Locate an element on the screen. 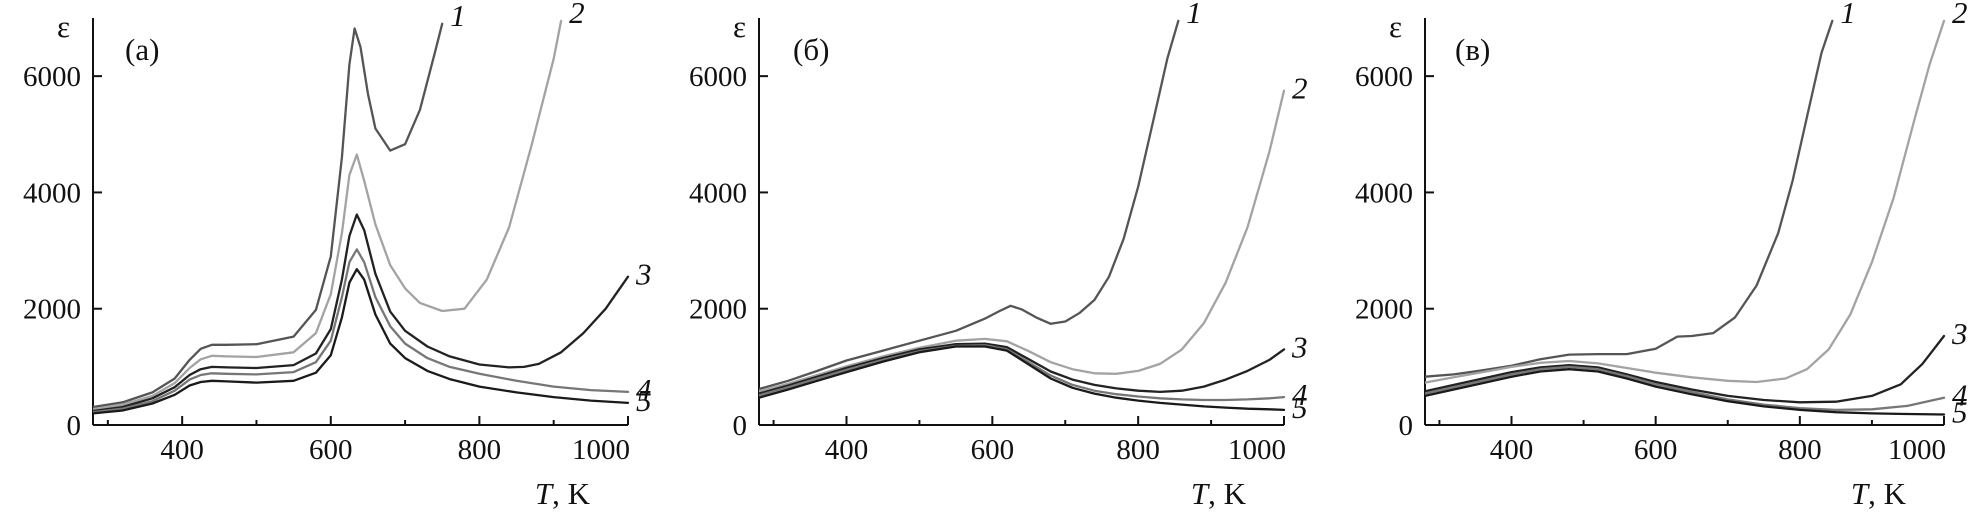 Image resolution: width=1983 pixels, height=518 pixels. panel-label: (б) is located at coordinates (811, 49).